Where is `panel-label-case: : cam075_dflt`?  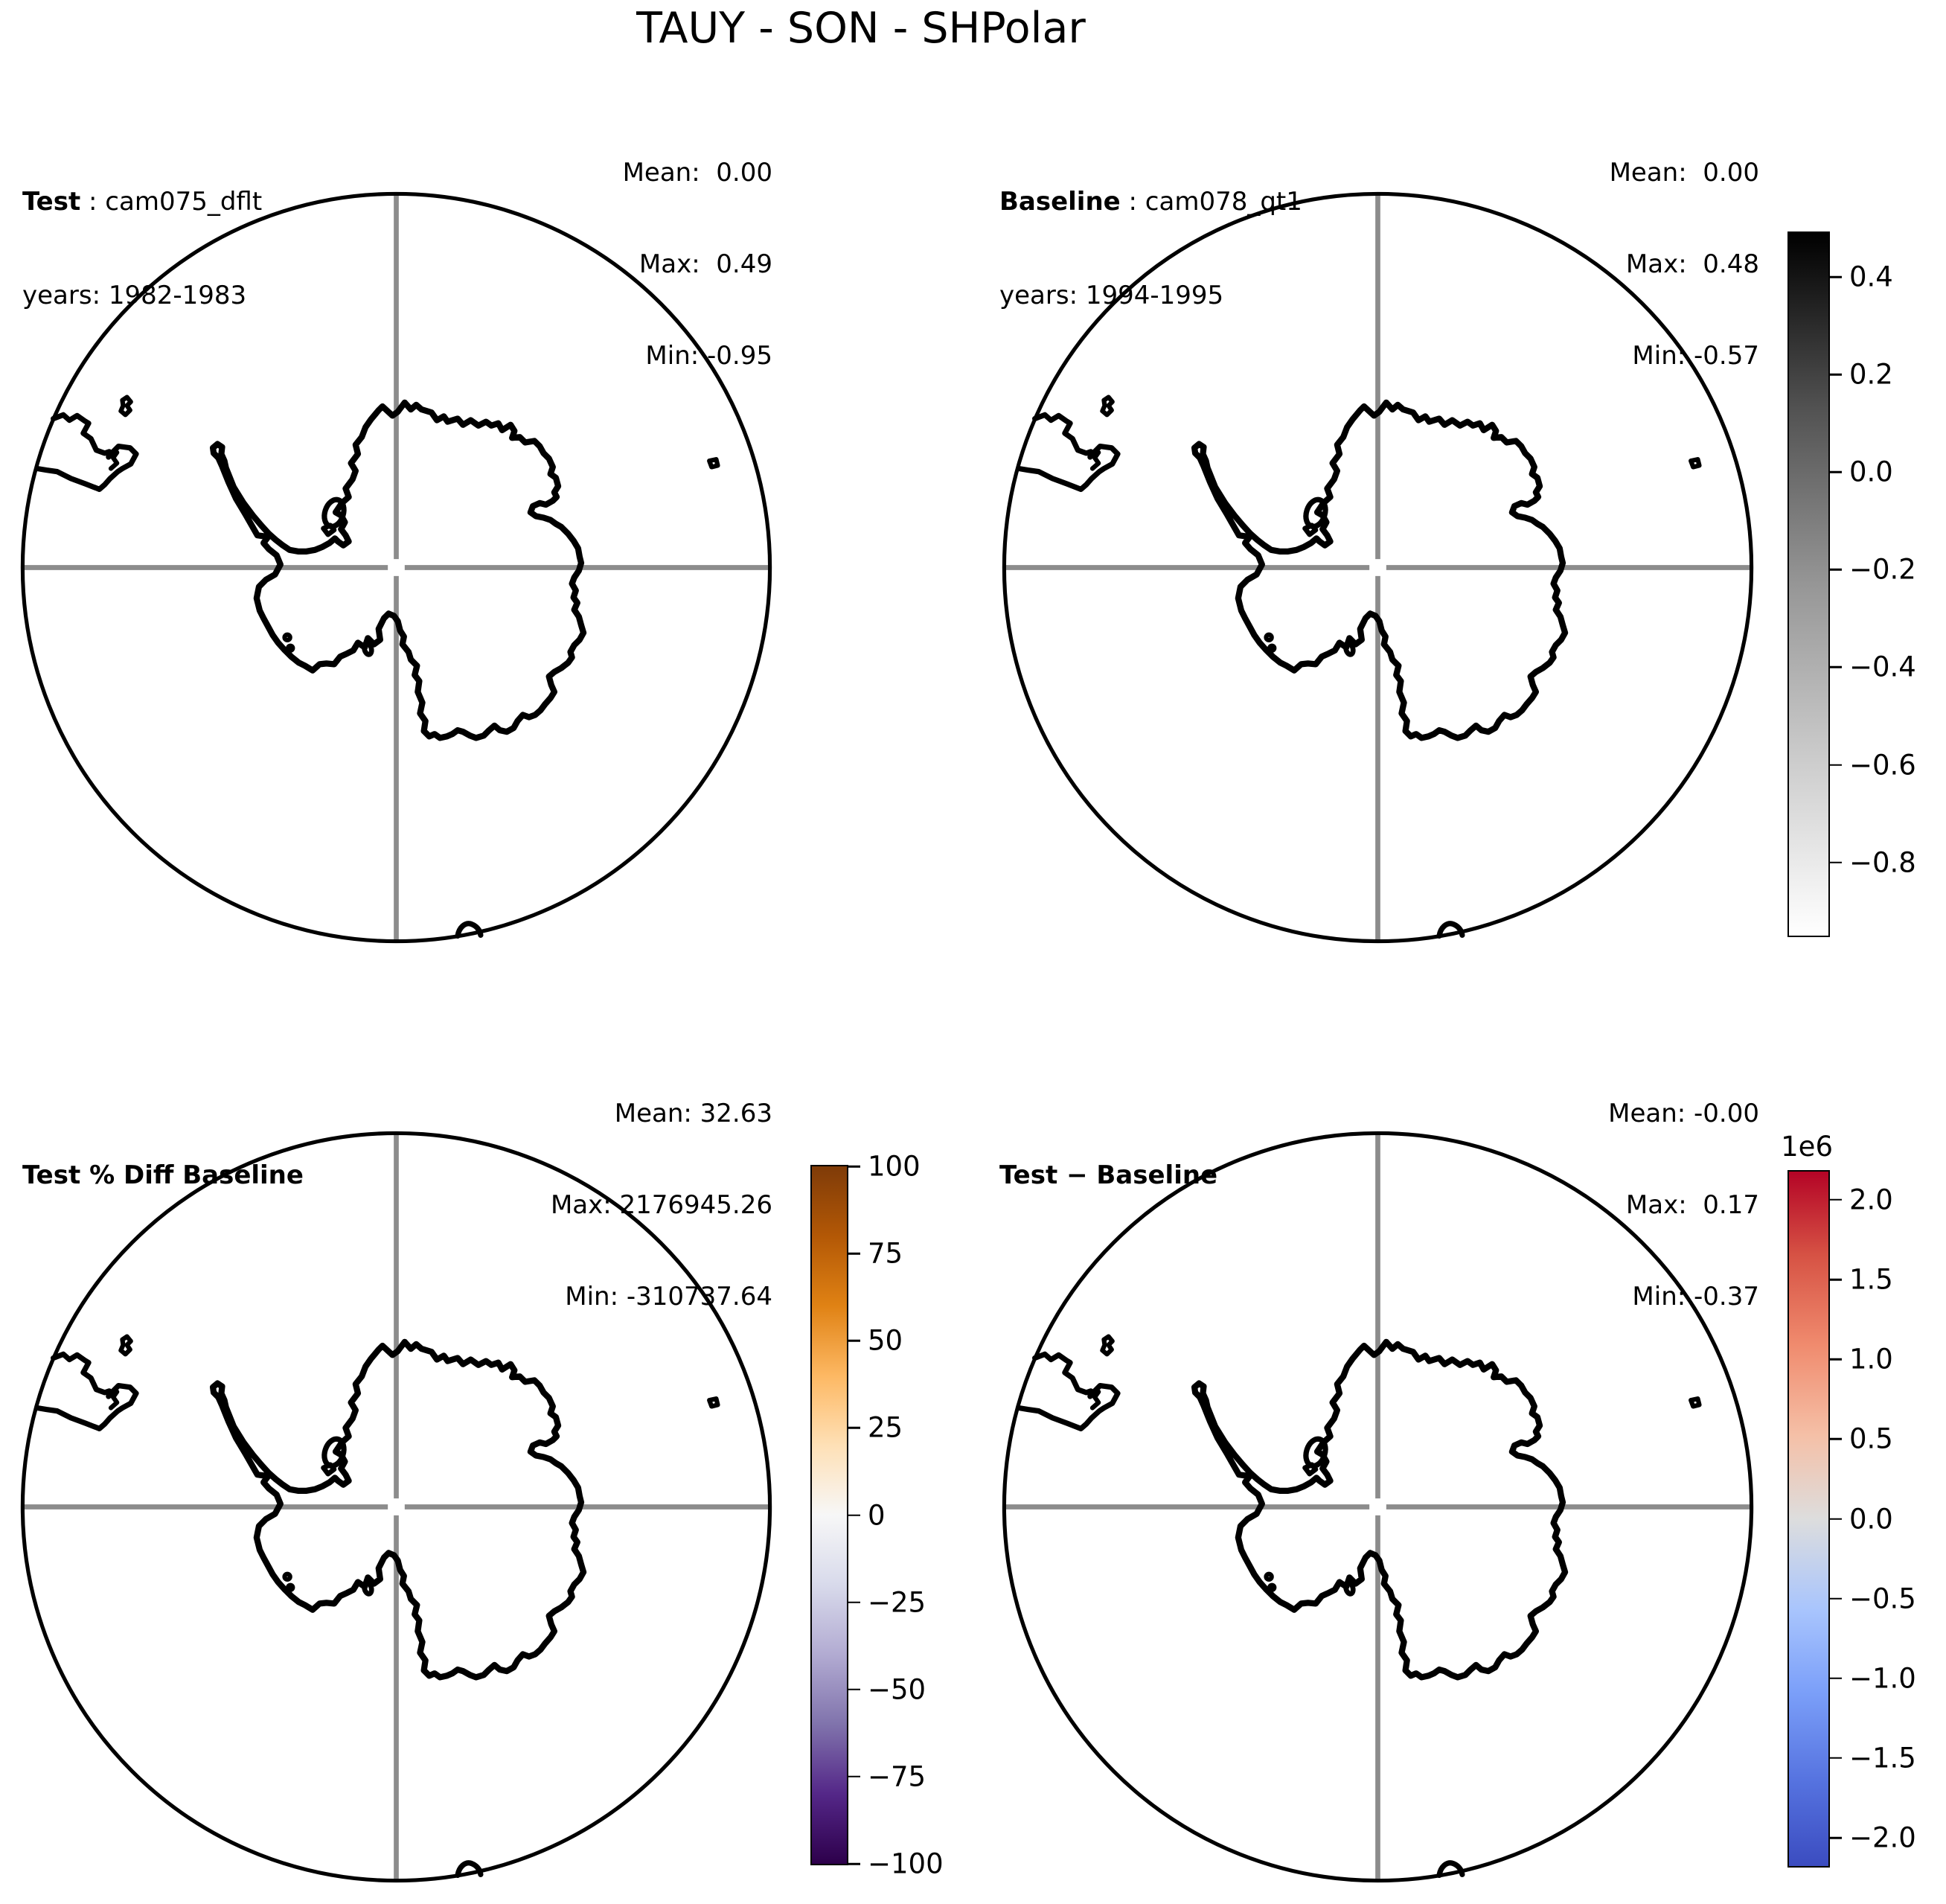 panel-label-case: : cam075_dflt is located at coordinates (171, 202).